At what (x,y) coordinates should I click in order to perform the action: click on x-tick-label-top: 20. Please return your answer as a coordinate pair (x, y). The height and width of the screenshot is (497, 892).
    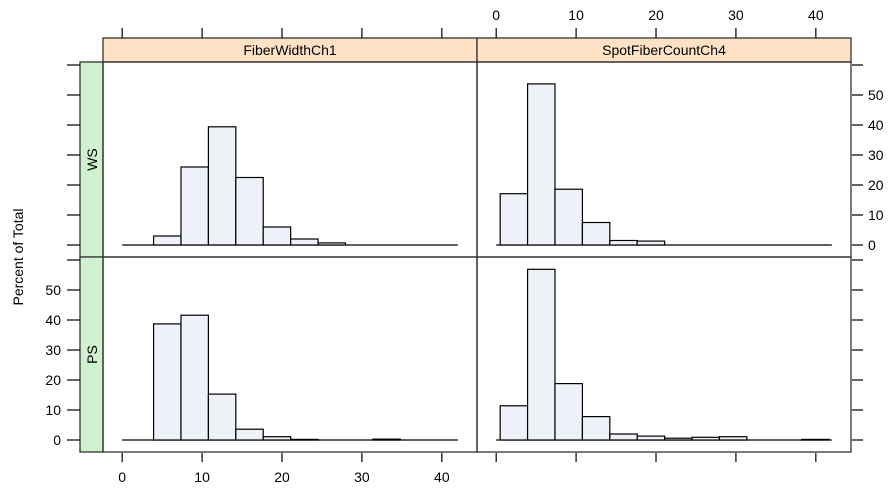
    Looking at the image, I should click on (656, 15).